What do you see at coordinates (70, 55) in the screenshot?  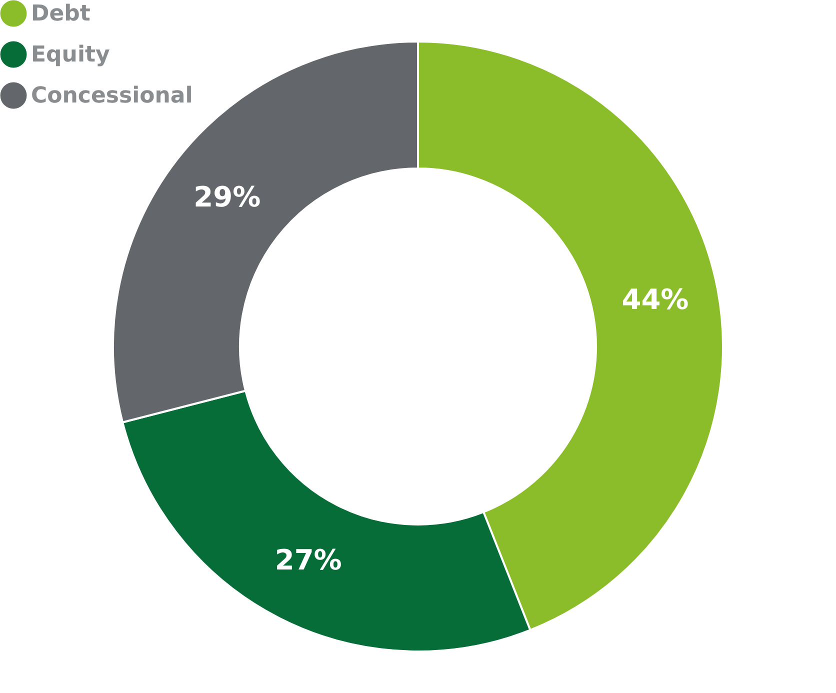 I see `legend-label: Equity` at bounding box center [70, 55].